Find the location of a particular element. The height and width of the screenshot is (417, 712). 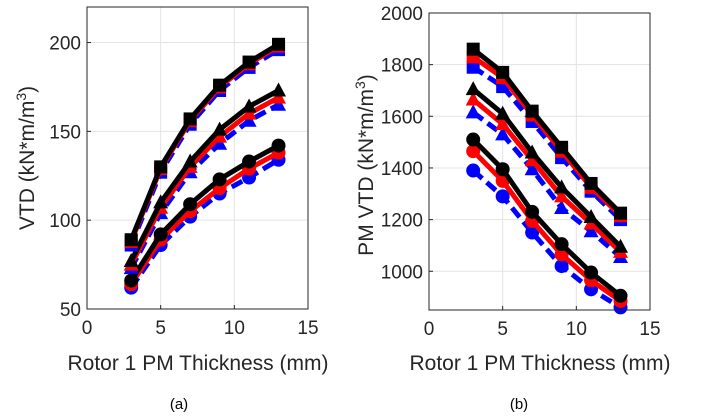

x-ticks-a: 0 5 10 15 is located at coordinates (200, 322).